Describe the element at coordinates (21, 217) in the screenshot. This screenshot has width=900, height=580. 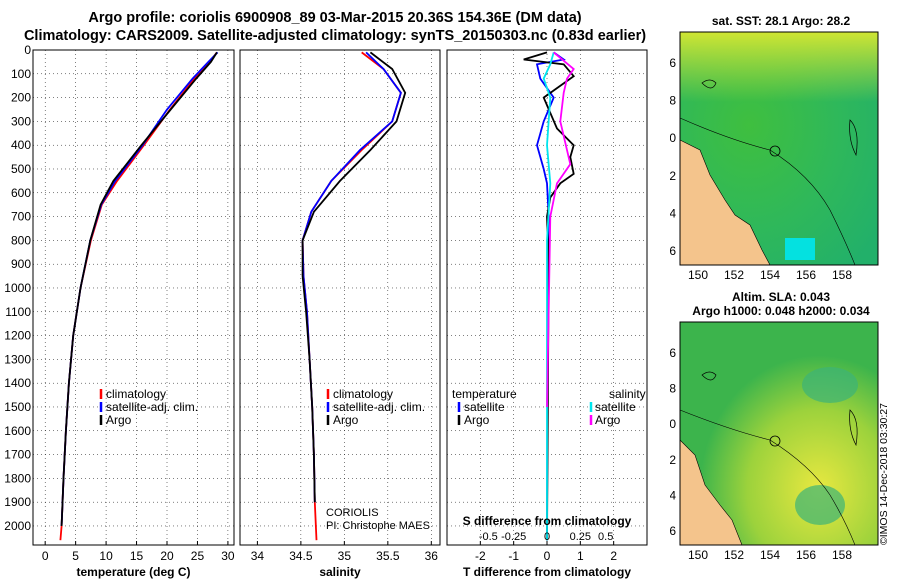
I see `y-tick-label: 700` at that location.